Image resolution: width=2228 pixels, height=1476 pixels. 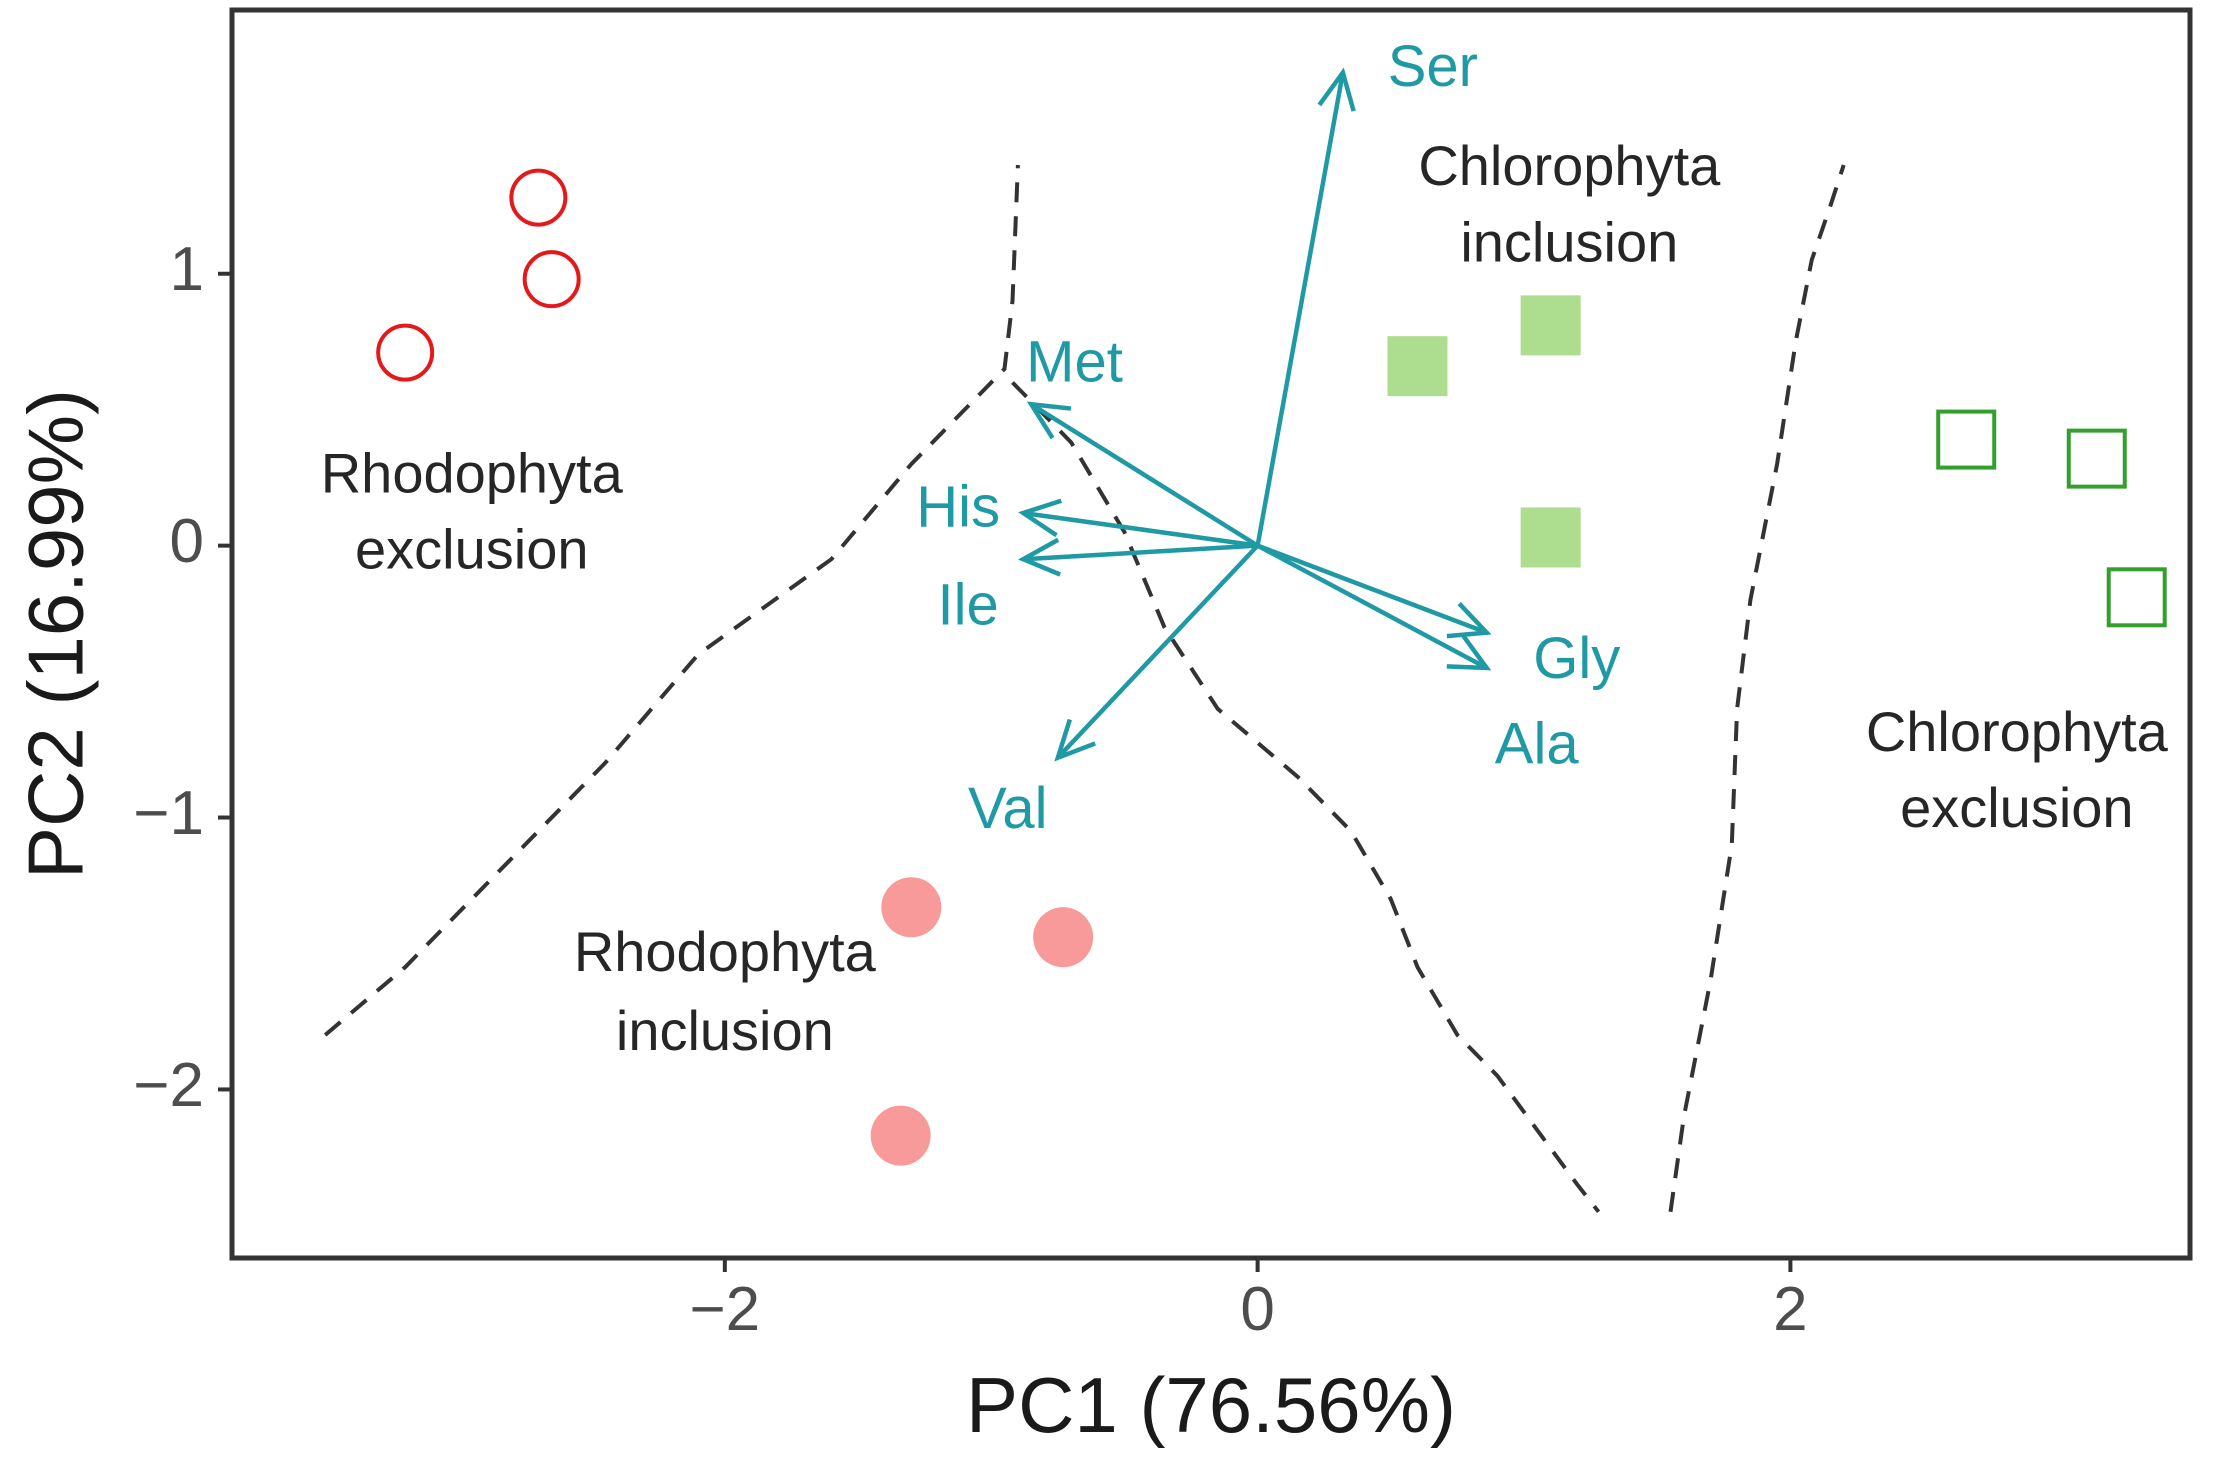 What do you see at coordinates (1211, 1405) in the screenshot?
I see `x-axis-title: PC1 (76.56%)` at bounding box center [1211, 1405].